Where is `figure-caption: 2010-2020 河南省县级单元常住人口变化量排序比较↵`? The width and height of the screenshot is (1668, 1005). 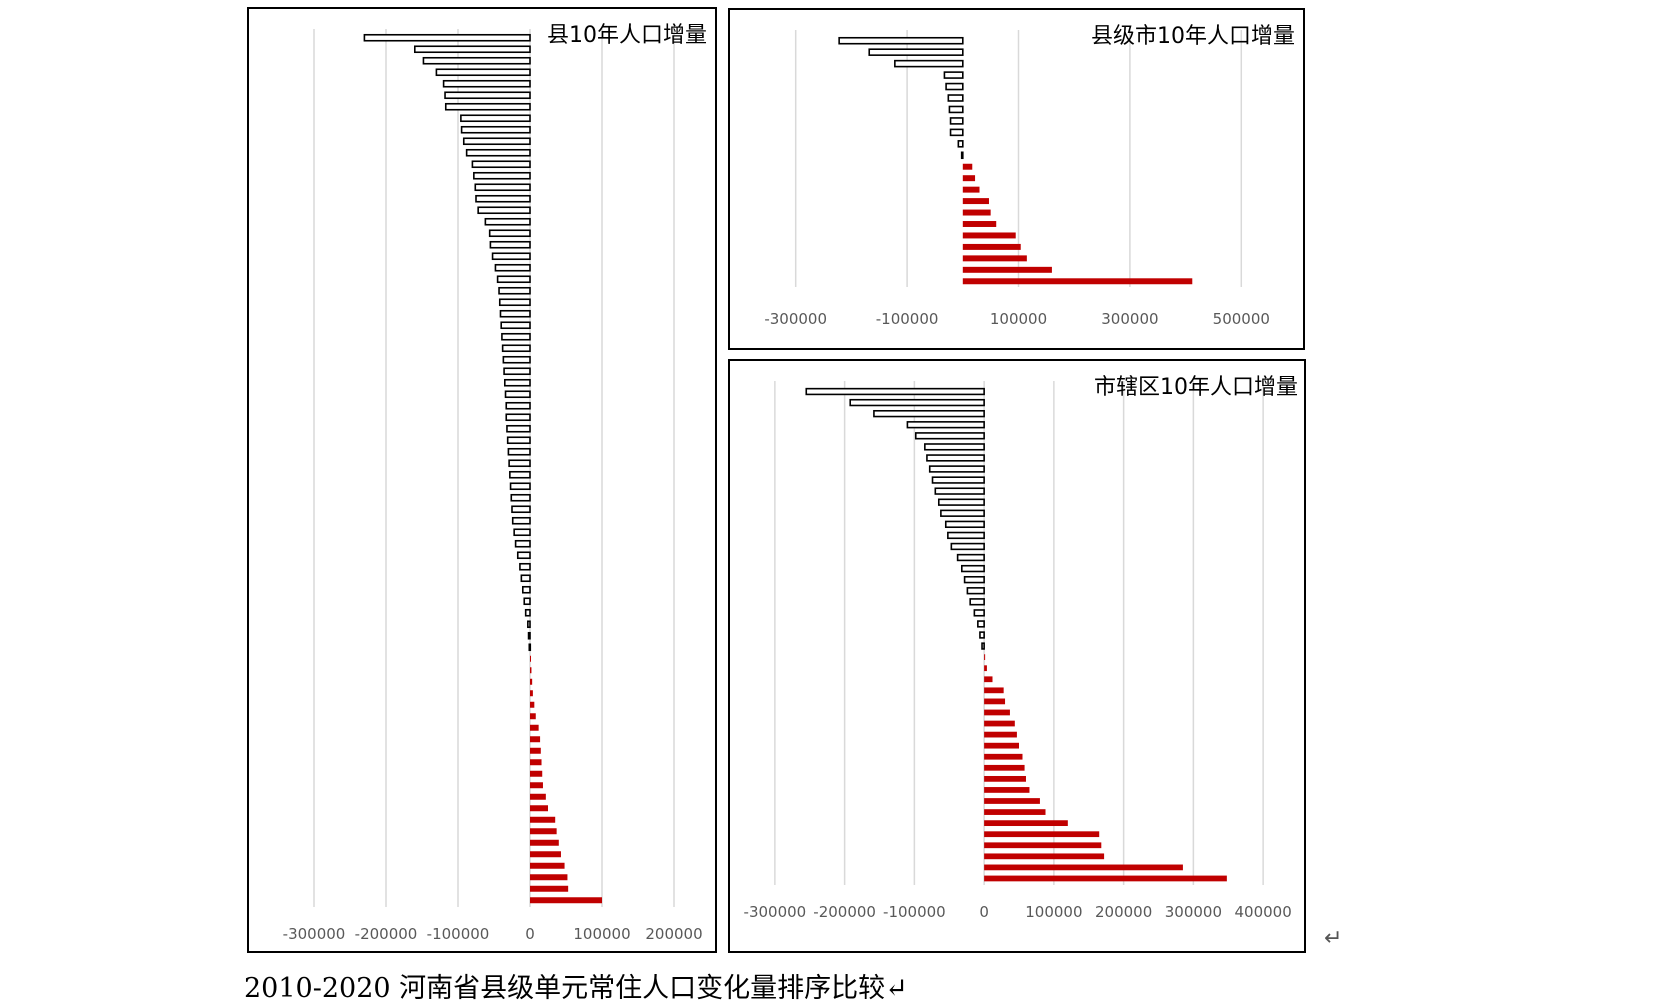 figure-caption: 2010-2020 河南省县级单元常住人口变化量排序比较↵ is located at coordinates (576, 988).